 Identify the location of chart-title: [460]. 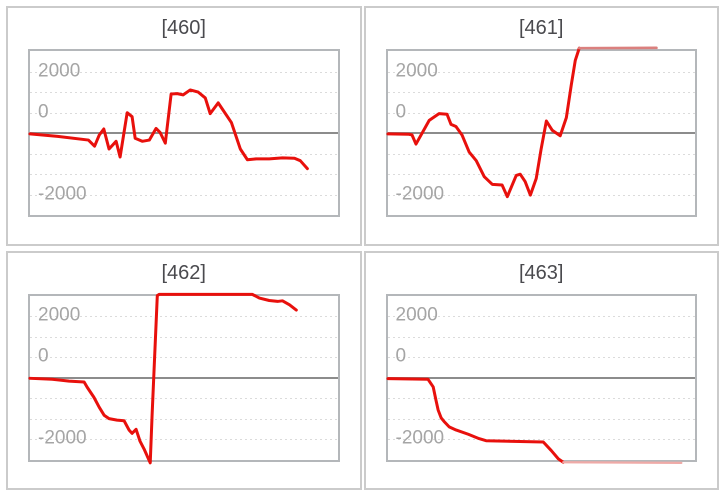
(183, 28).